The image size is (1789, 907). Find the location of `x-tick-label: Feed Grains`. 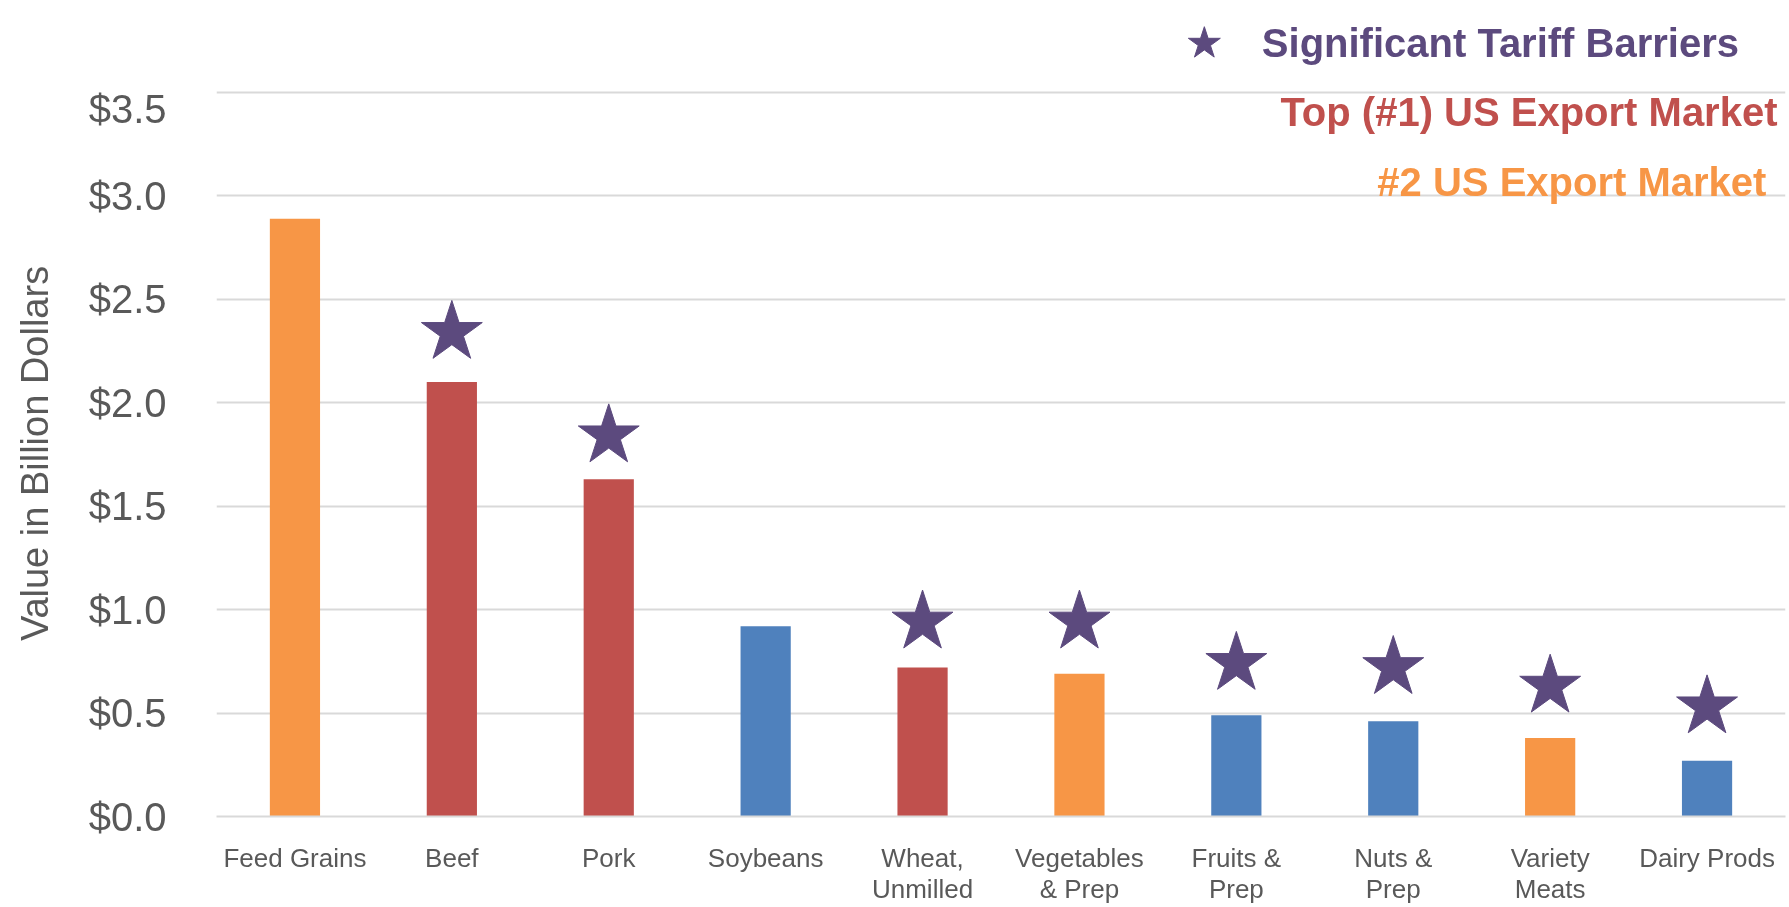

x-tick-label: Feed Grains is located at coordinates (295, 857).